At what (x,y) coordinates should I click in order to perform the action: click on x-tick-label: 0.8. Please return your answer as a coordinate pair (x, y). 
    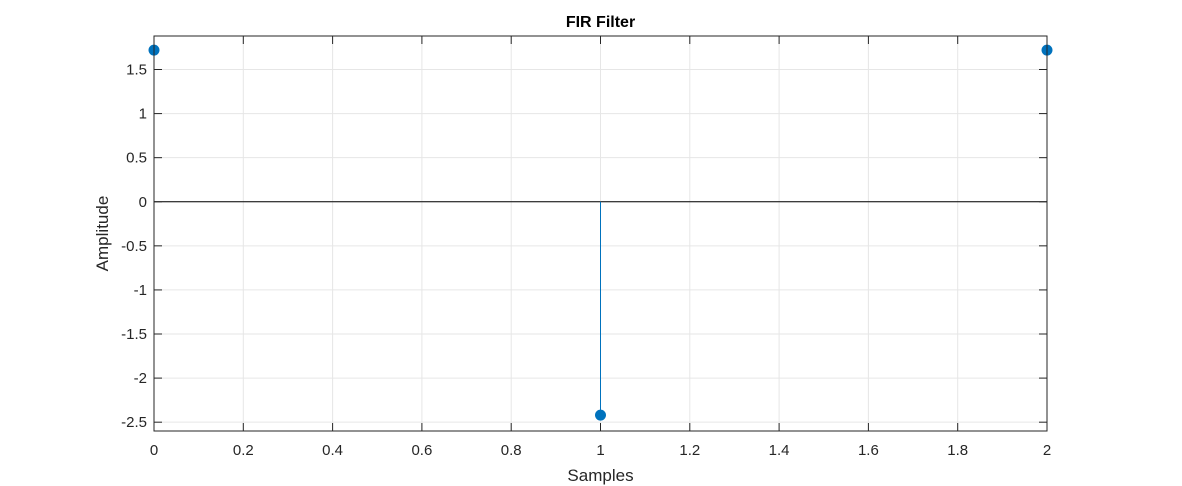
    Looking at the image, I should click on (511, 450).